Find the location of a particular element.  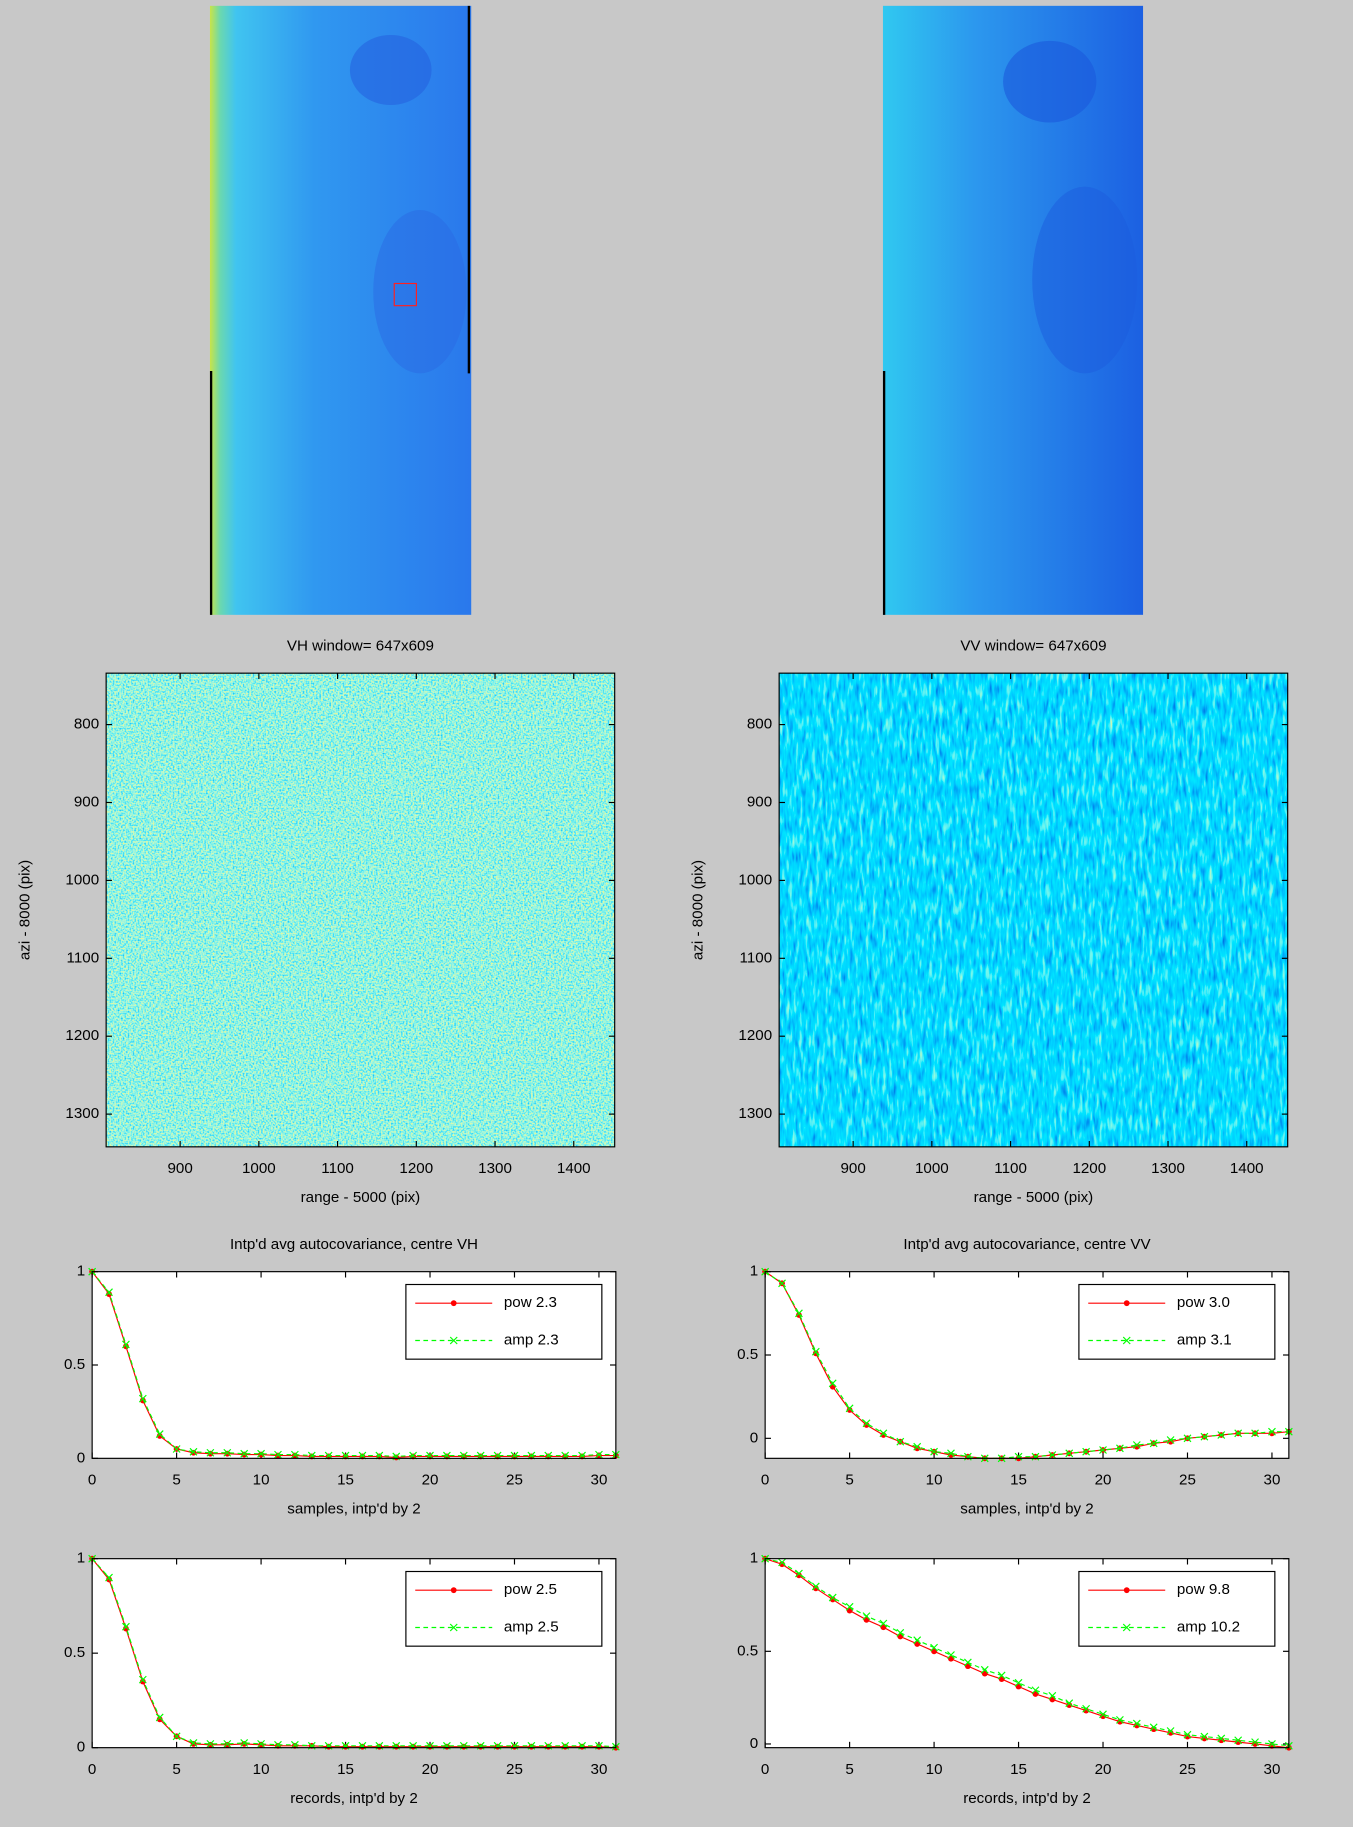

x-axis-label: records, intp'd by 2 is located at coordinates (354, 1798).